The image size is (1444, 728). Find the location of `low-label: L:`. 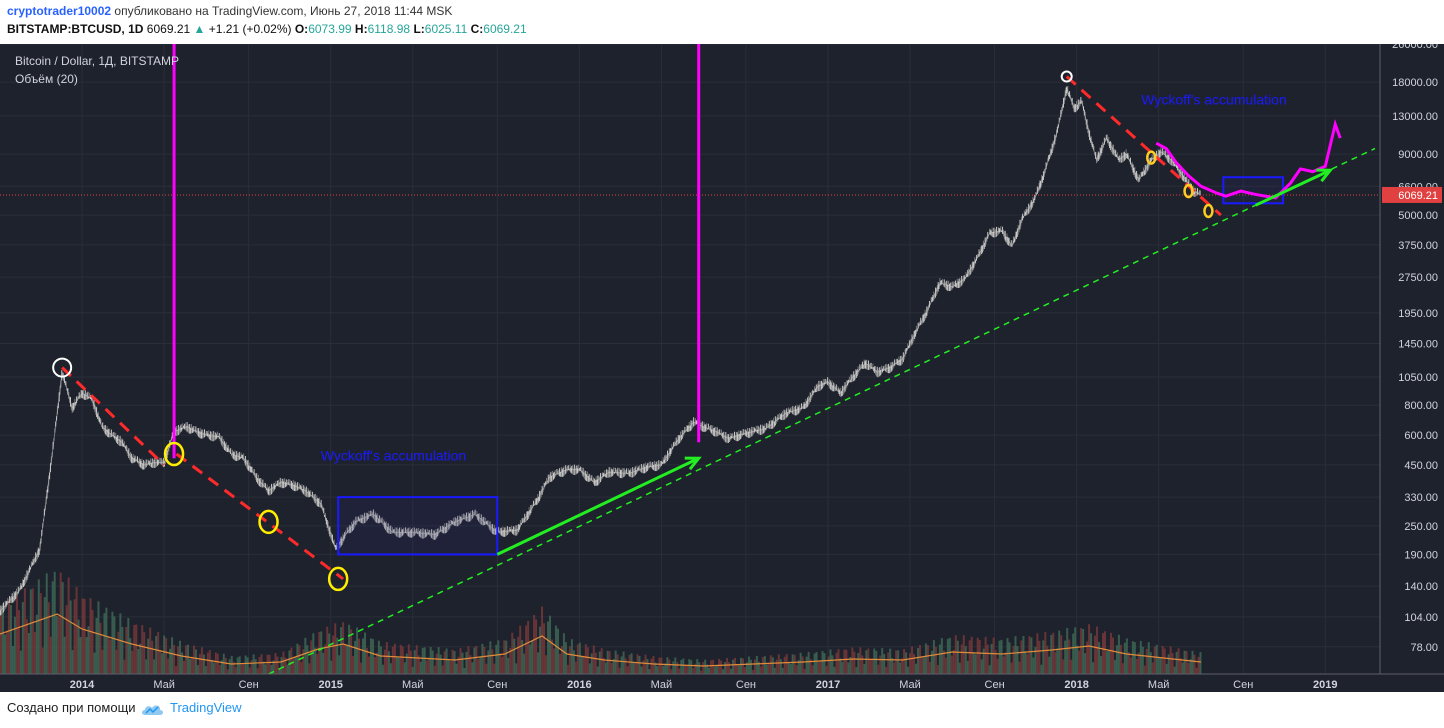

low-label: L: is located at coordinates (419, 29).